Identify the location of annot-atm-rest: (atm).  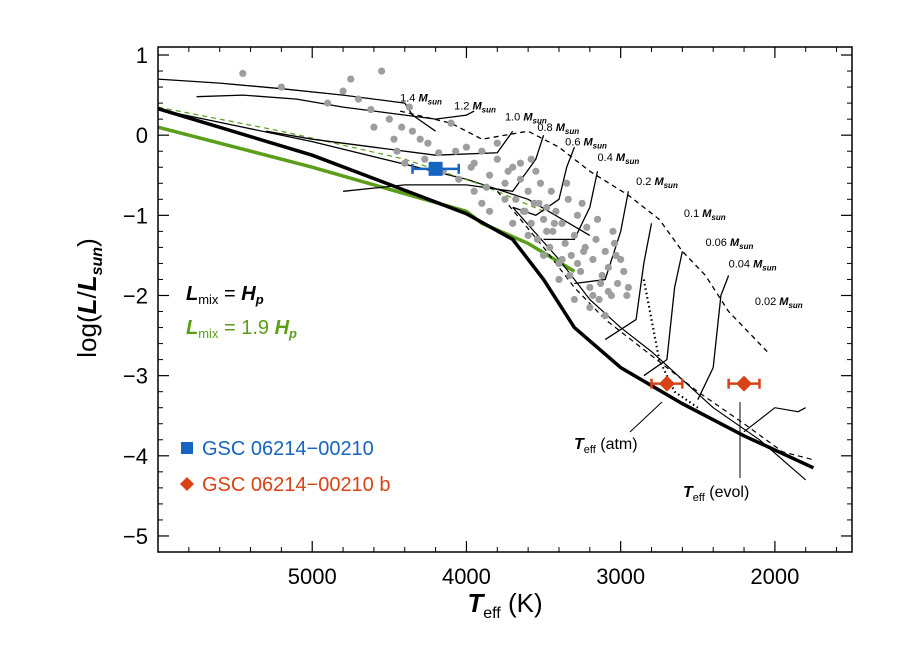
(617, 444).